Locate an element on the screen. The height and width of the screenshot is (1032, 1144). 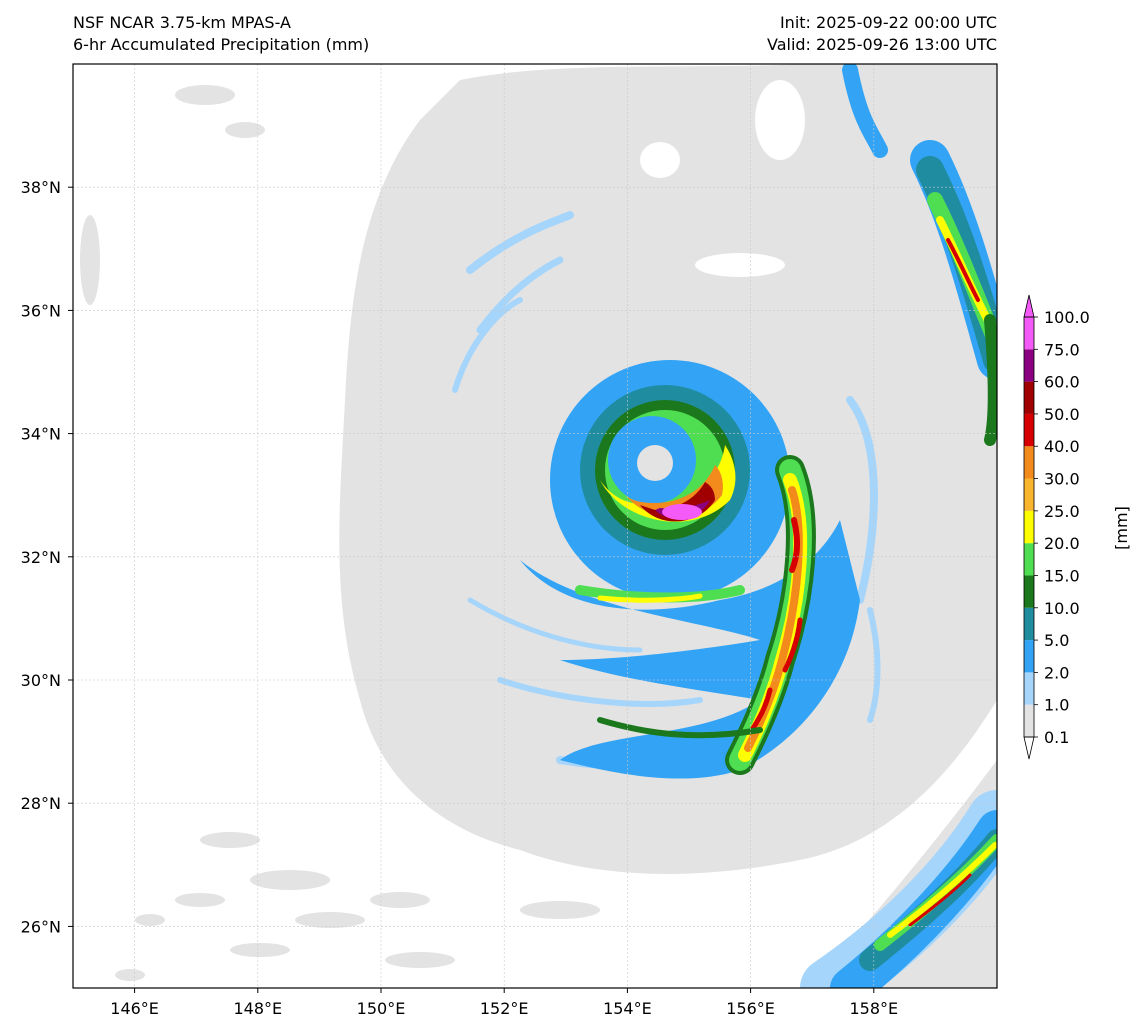
colorbar-level-label: 5.0 is located at coordinates (1056, 640).